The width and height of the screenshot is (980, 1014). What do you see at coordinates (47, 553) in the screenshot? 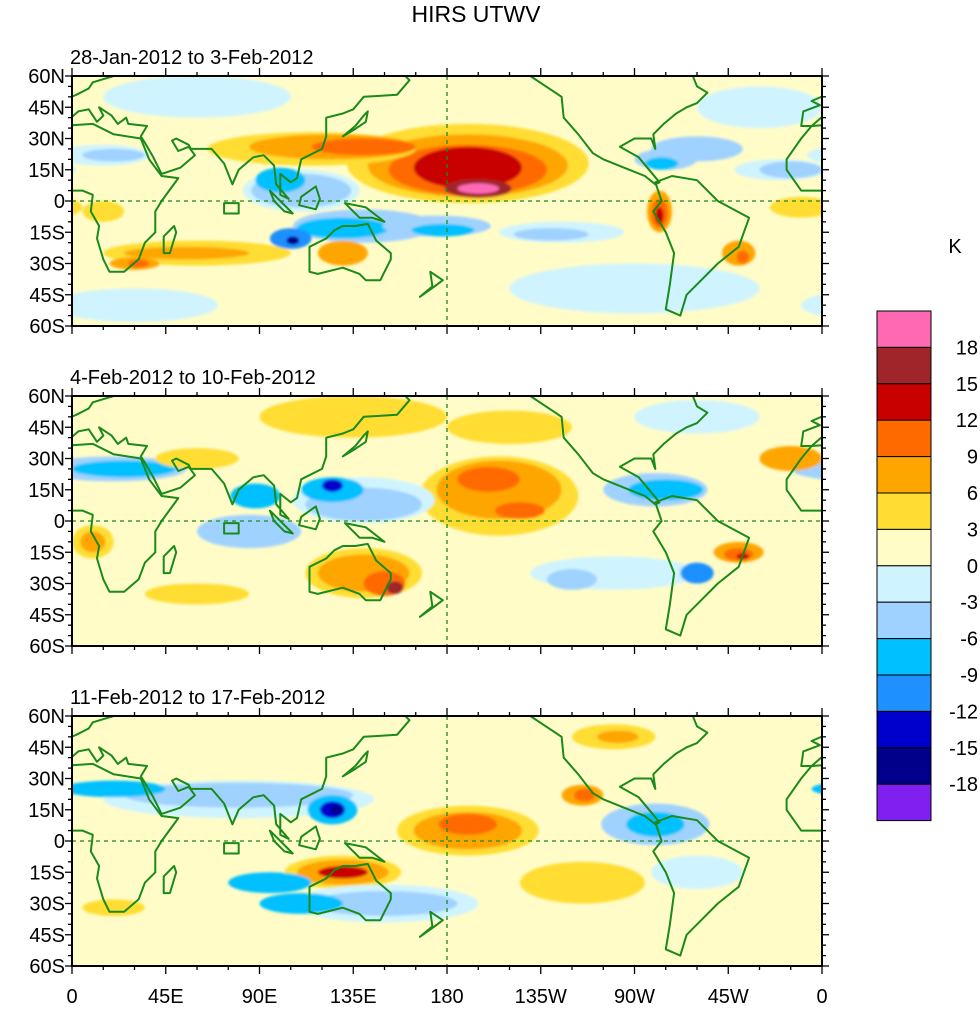
I see `lat-label: 15S` at bounding box center [47, 553].